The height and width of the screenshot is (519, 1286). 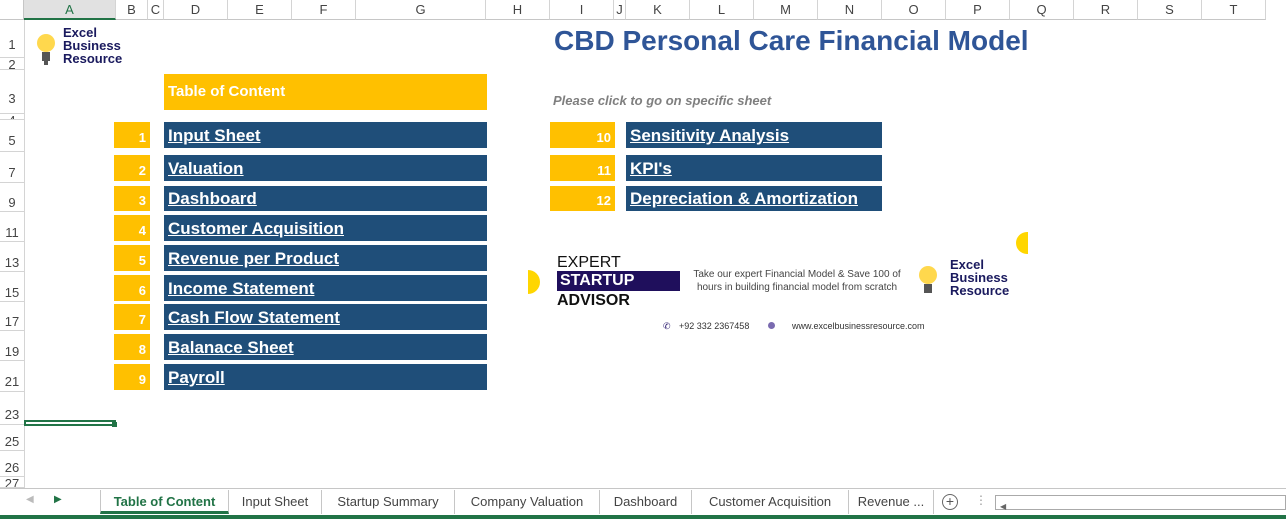 What do you see at coordinates (325, 135) in the screenshot?
I see `sheet-link: Input Sheet` at bounding box center [325, 135].